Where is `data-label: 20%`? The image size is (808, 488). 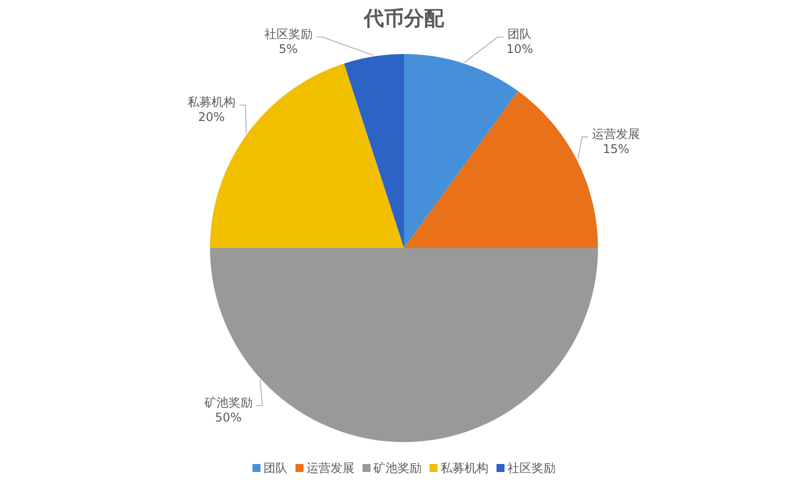 data-label: 20% is located at coordinates (211, 117).